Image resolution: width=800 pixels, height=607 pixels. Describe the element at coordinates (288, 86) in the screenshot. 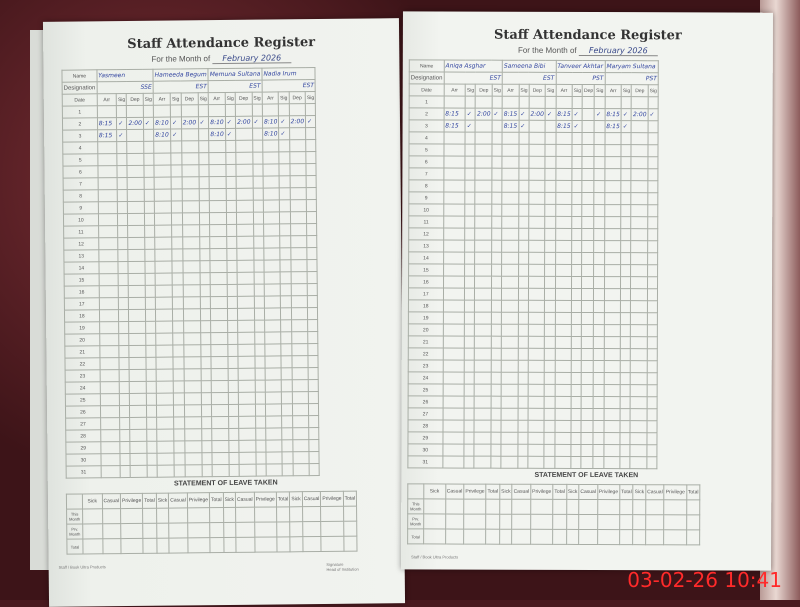

I see `staff-designation: EST` at that location.